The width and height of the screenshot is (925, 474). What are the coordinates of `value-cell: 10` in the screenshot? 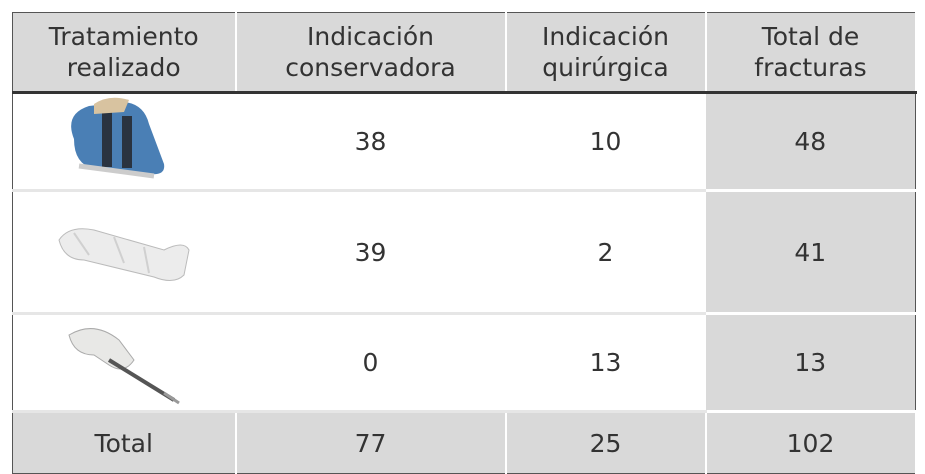 It's located at (605, 142).